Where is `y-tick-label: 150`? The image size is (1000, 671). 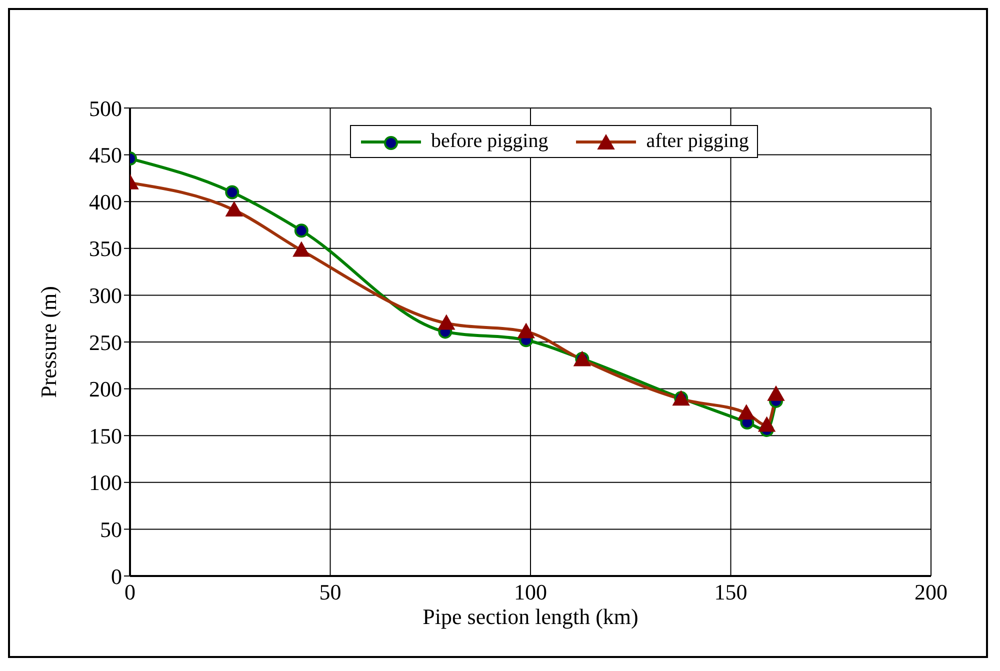
y-tick-label: 150 is located at coordinates (105, 435).